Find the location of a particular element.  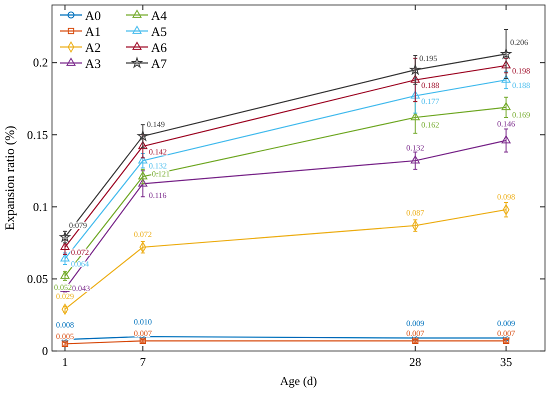

legend-label: A3 is located at coordinates (93, 63).